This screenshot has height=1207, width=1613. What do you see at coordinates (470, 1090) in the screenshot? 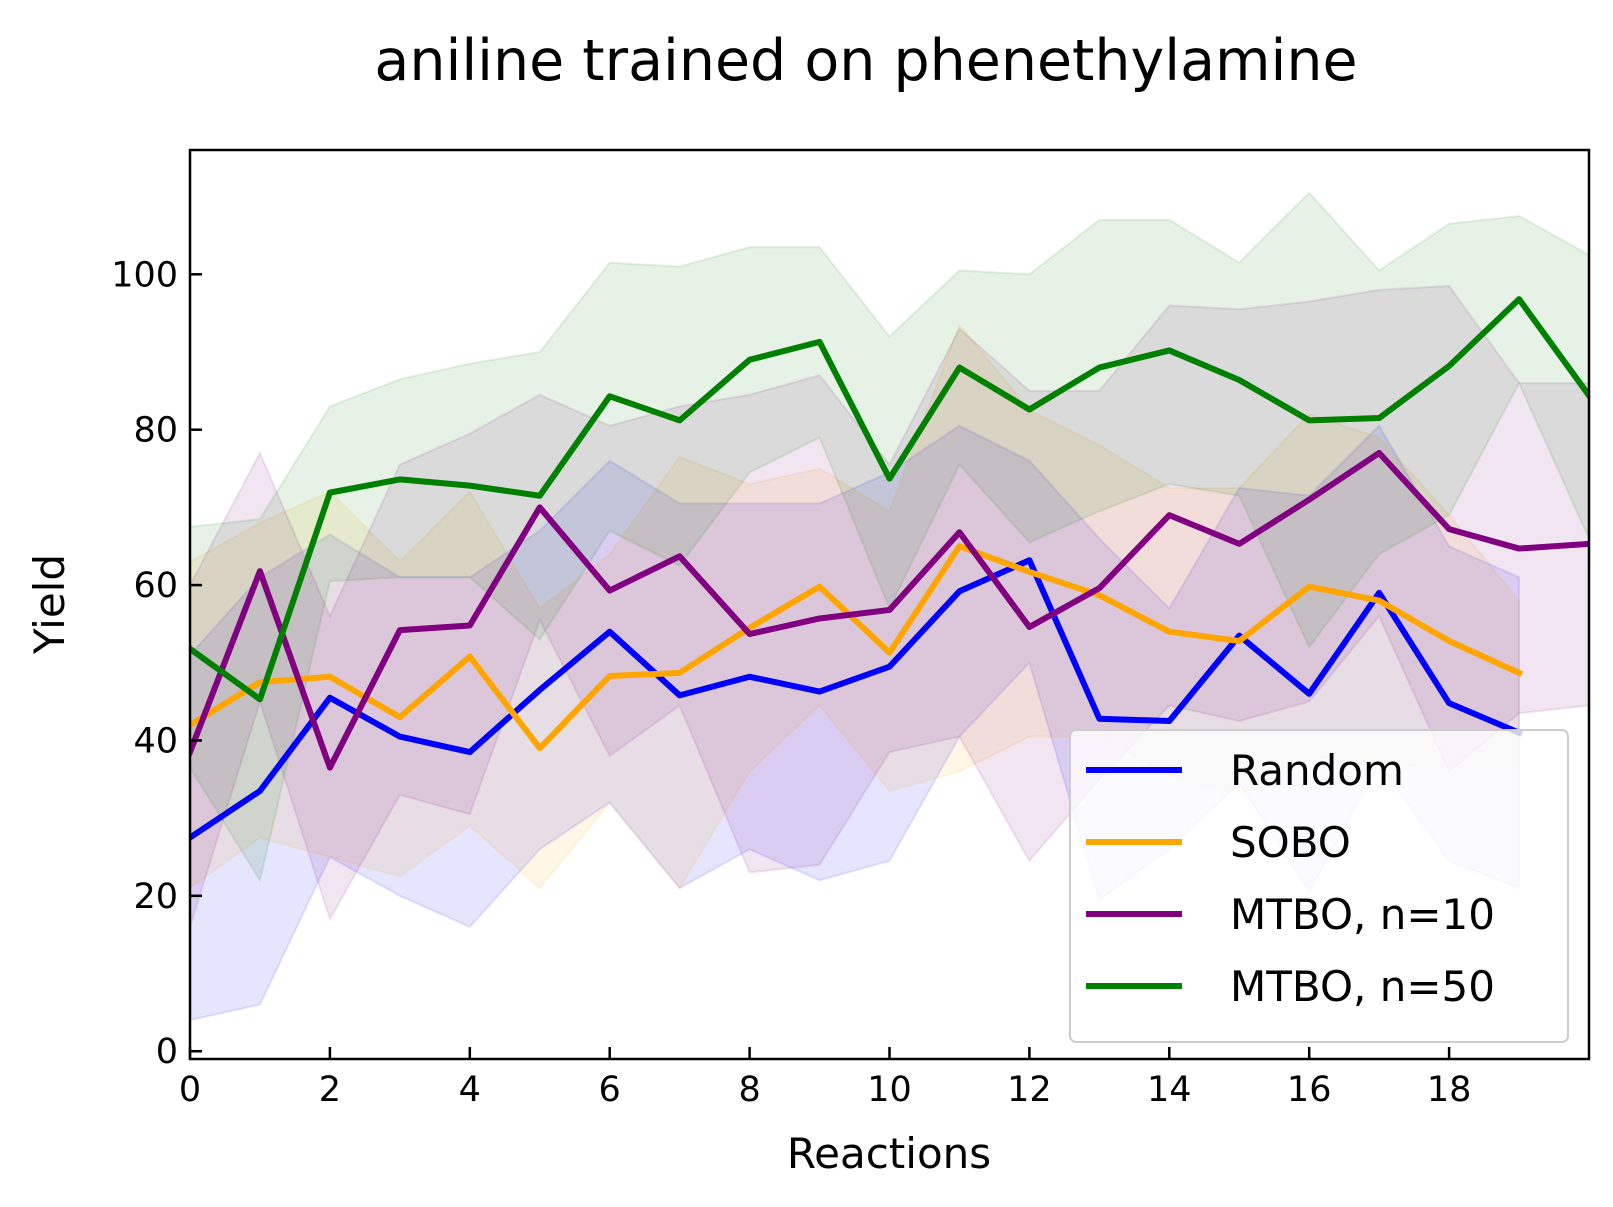
I see `x-tick-label: 4` at bounding box center [470, 1090].